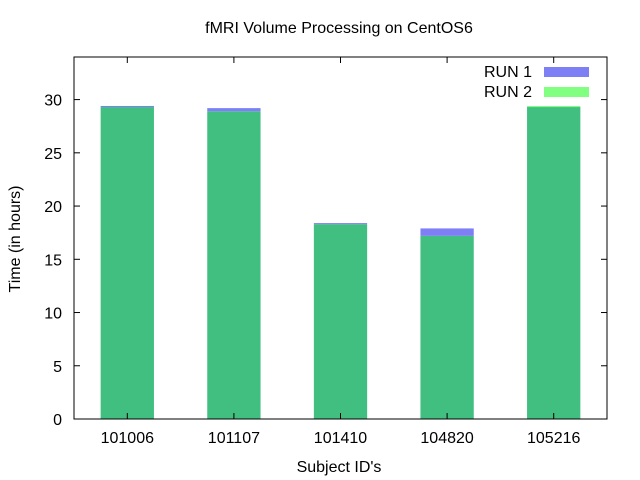 The height and width of the screenshot is (480, 640). Describe the element at coordinates (339, 28) in the screenshot. I see `chart-title: fMRI Volume Processing on CentOS6` at that location.